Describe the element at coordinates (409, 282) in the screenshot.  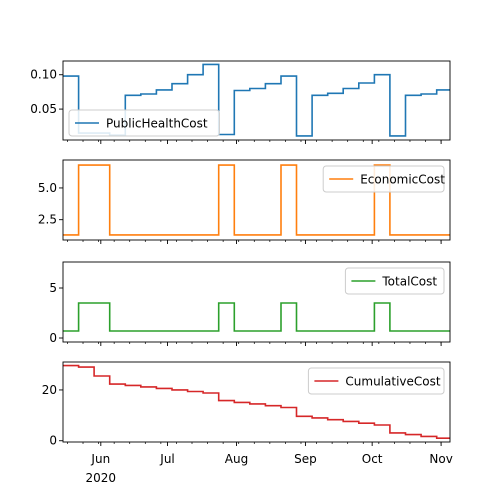
I see `legend-label: TotalCost` at that location.